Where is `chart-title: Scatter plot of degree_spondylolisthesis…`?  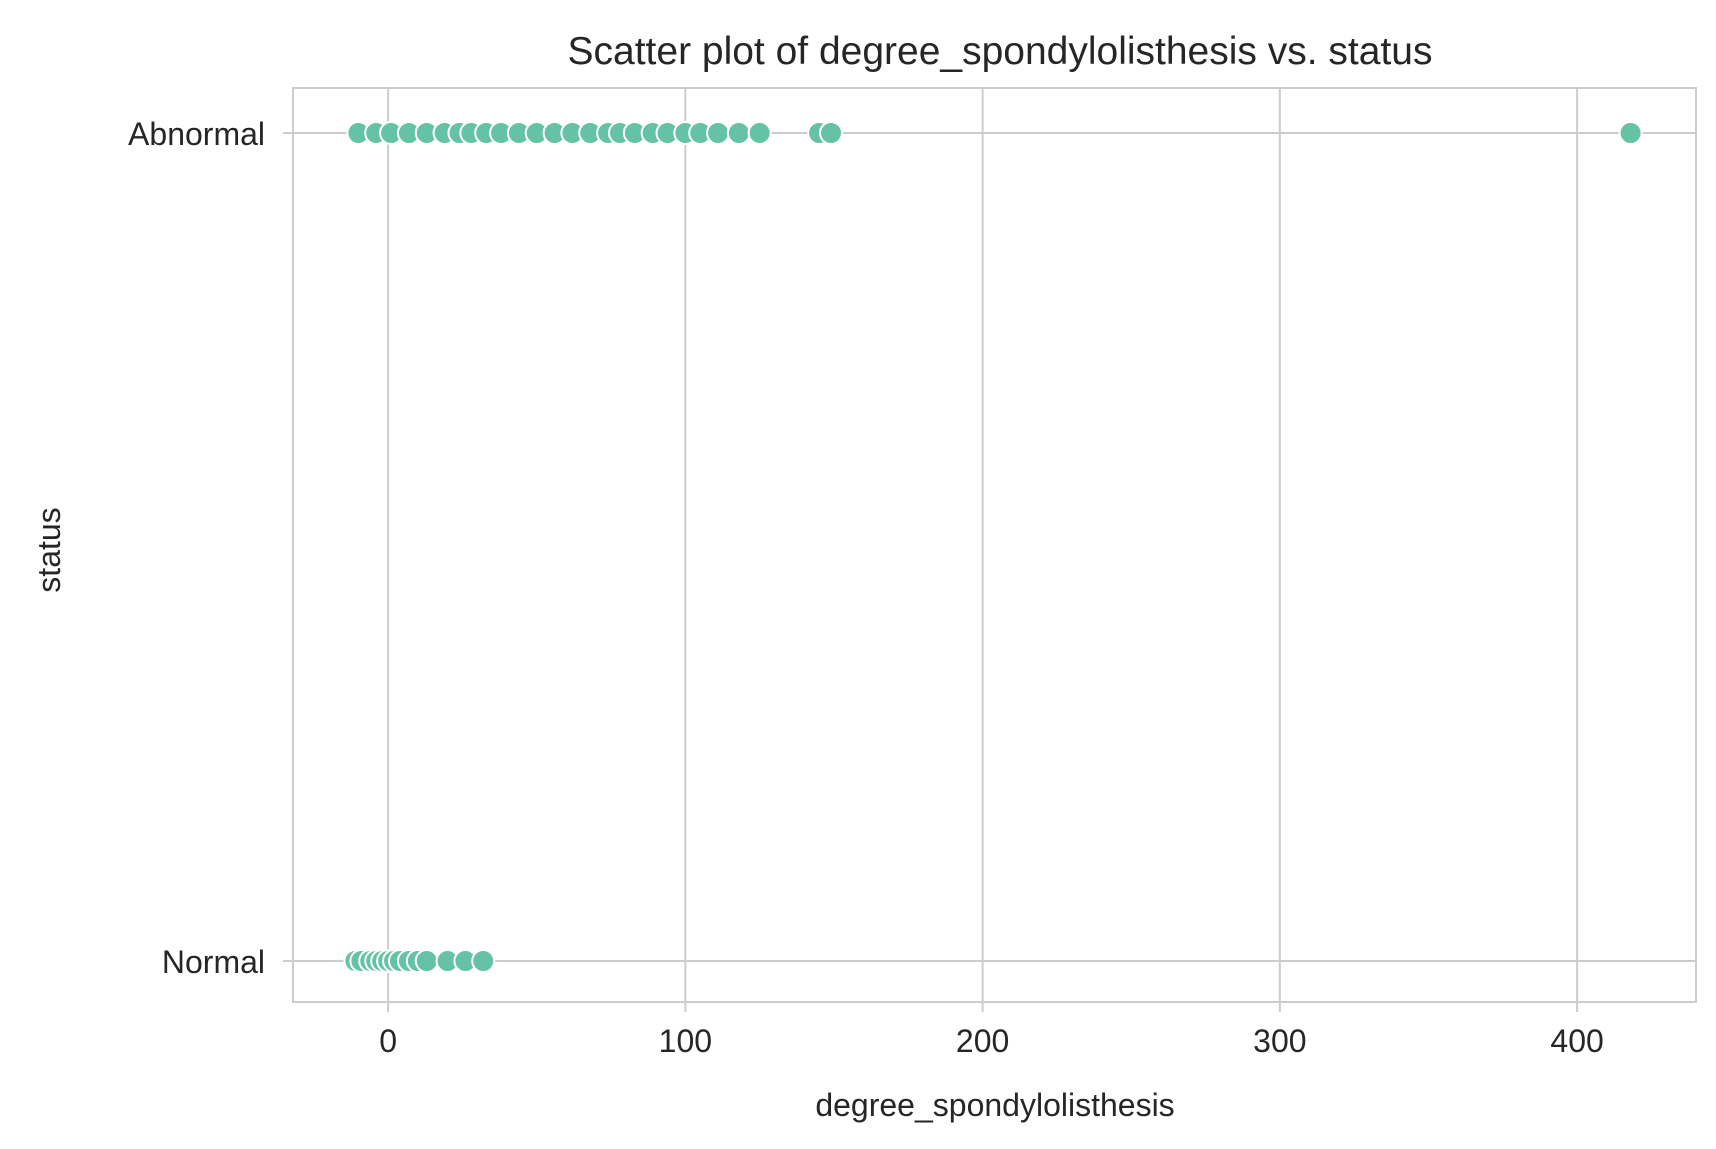
chart-title: Scatter plot of degree_spondylolisthesis… is located at coordinates (1000, 51).